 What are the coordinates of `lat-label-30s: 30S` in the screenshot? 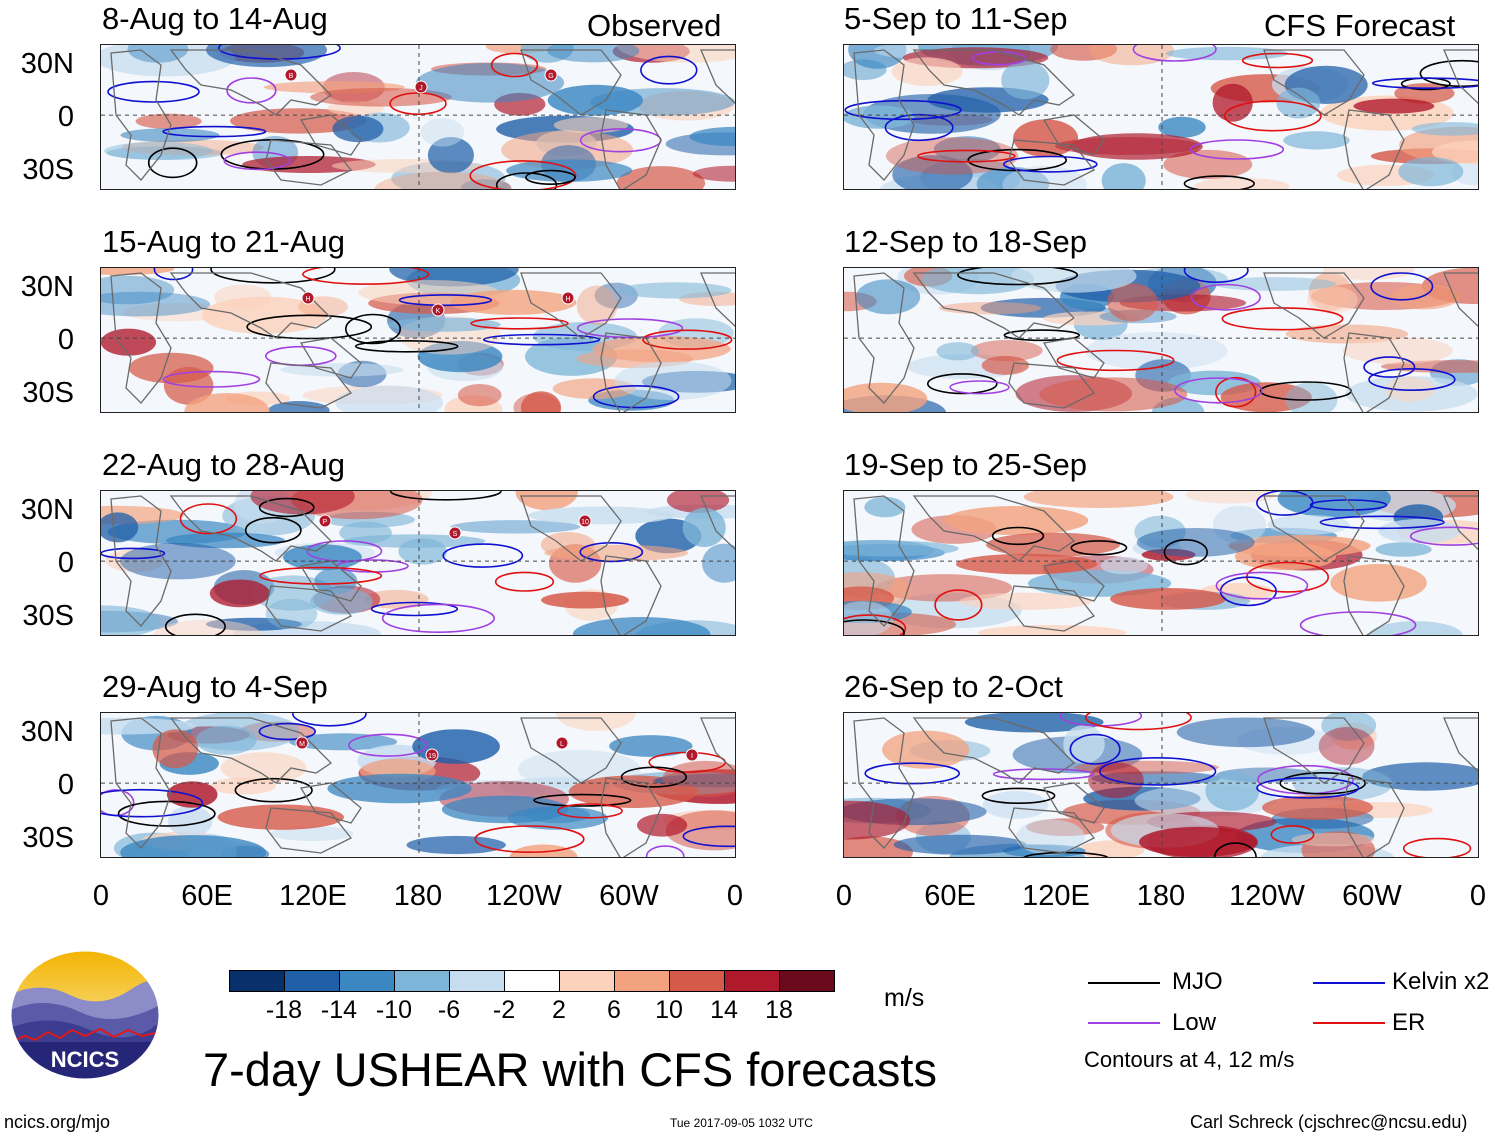 It's located at (48, 170).